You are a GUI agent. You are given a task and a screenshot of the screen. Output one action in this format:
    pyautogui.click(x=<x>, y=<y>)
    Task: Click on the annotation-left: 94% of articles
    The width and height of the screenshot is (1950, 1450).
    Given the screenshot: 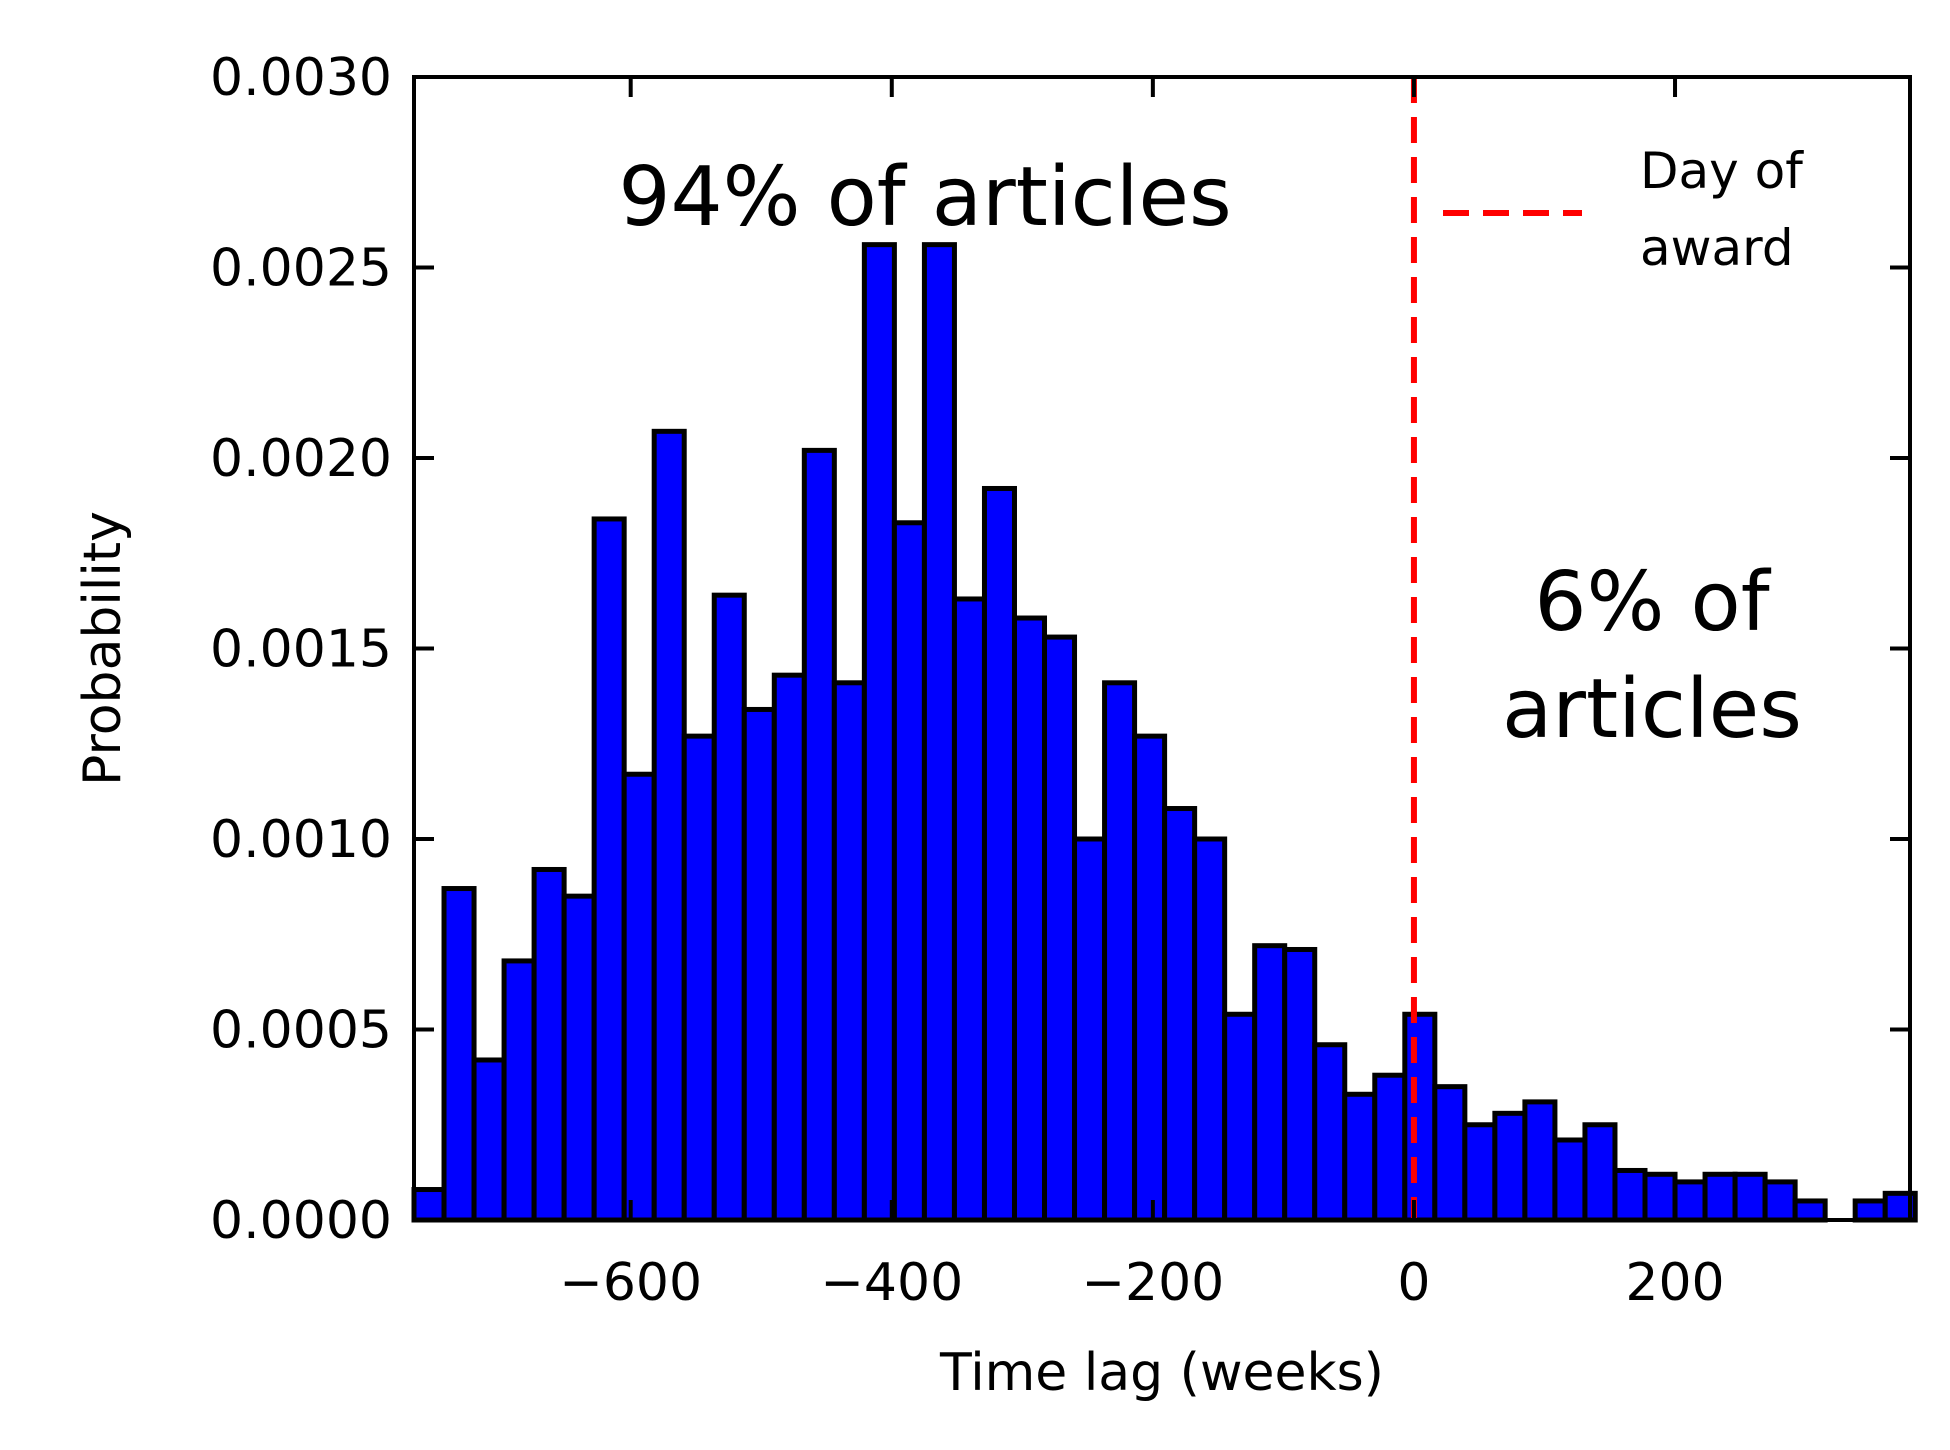 What is the action you would take?
    pyautogui.click(x=924, y=197)
    